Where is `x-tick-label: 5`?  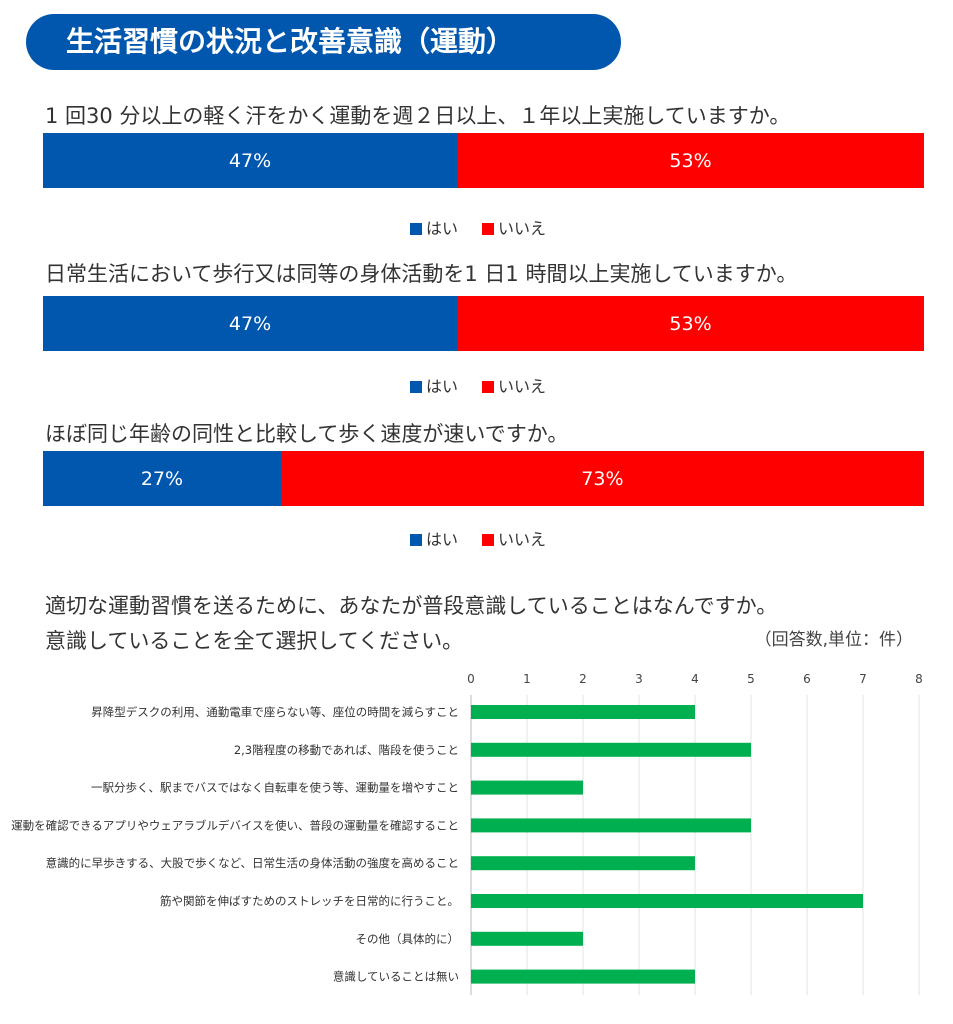
x-tick-label: 5 is located at coordinates (751, 679).